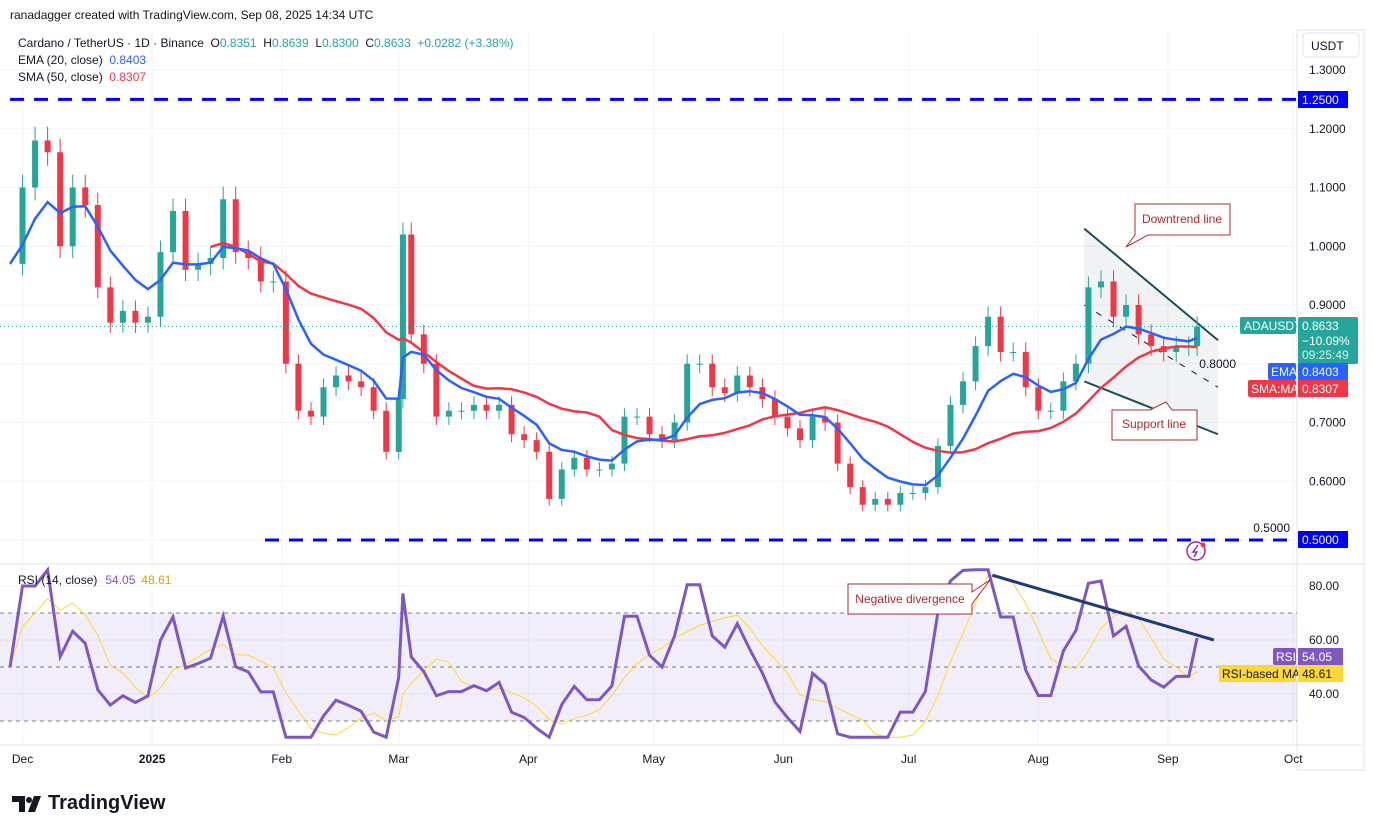 The width and height of the screenshot is (1374, 833). I want to click on rsi-label: RSI (14, close), so click(57, 580).